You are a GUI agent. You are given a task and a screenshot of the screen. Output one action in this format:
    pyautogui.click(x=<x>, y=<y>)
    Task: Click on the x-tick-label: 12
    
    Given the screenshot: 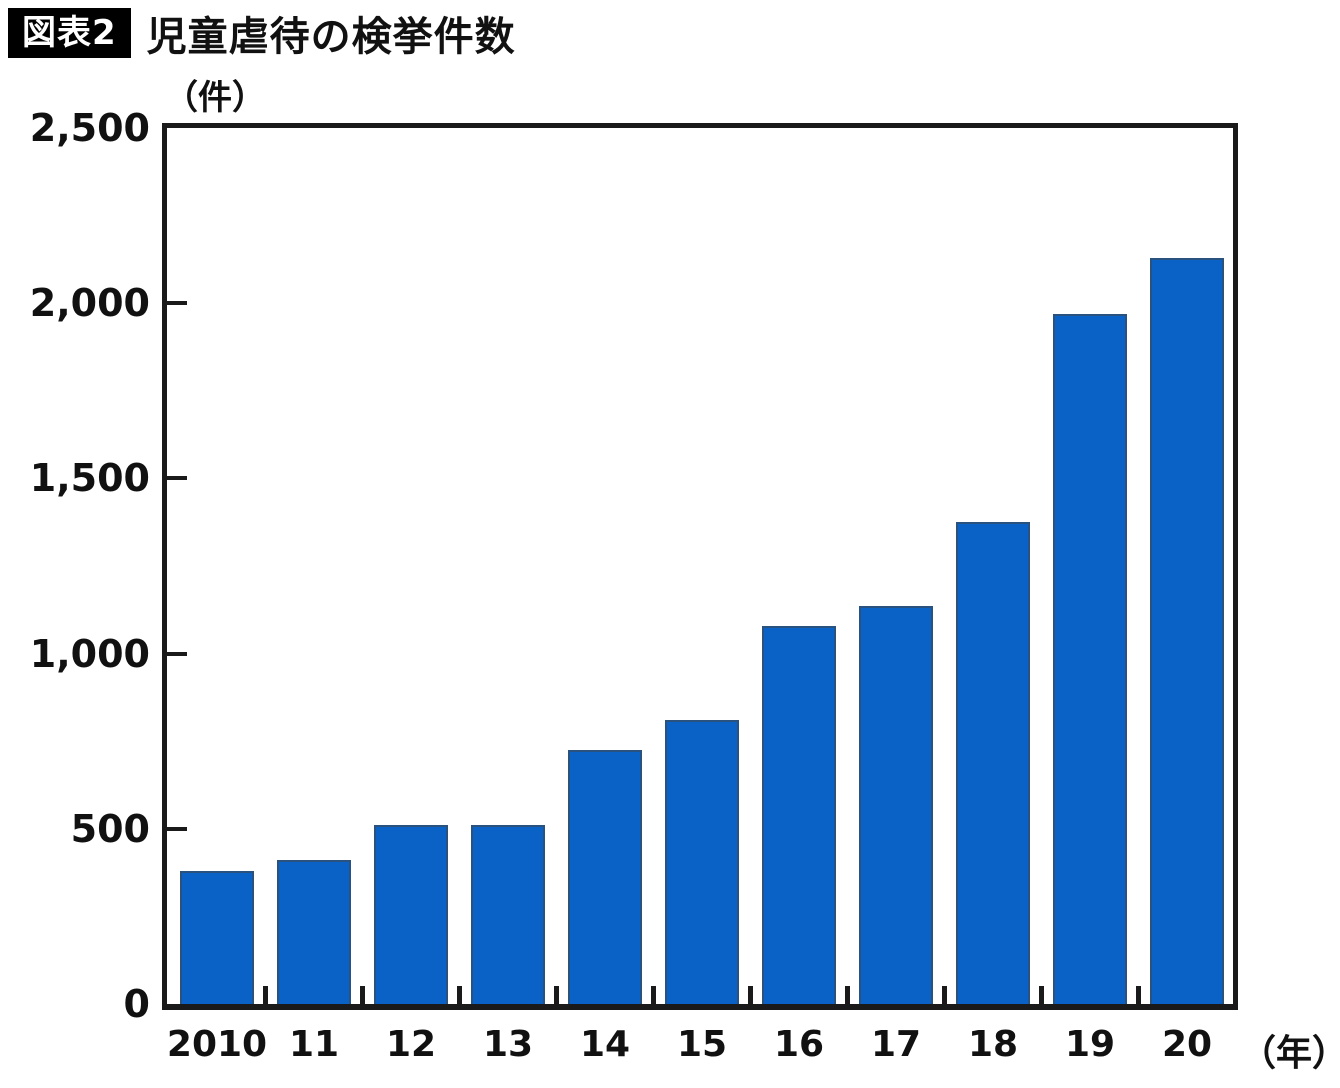 What is the action you would take?
    pyautogui.click(x=411, y=1044)
    